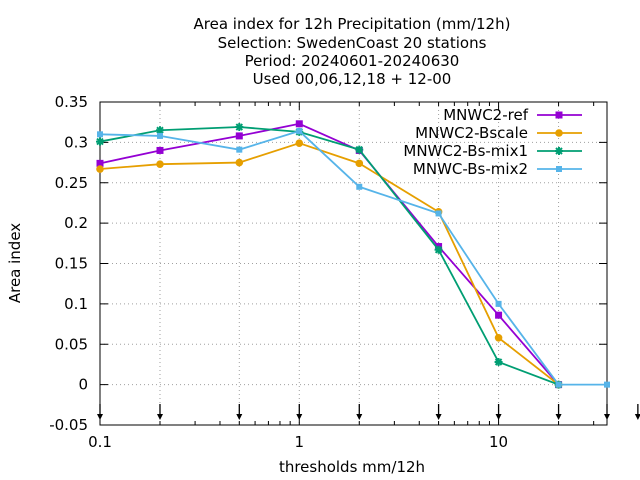 Image resolution: width=640 pixels, height=480 pixels. What do you see at coordinates (83, 385) in the screenshot?
I see `y-tick-label: 0` at bounding box center [83, 385].